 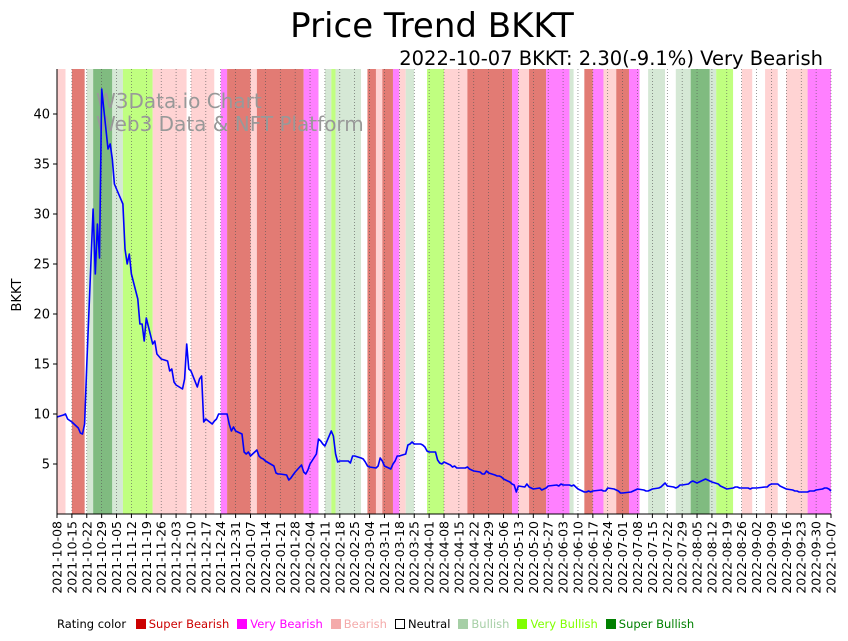 What do you see at coordinates (220, 557) in the screenshot?
I see `x-tick-label: 2021-12-24` at bounding box center [220, 557].